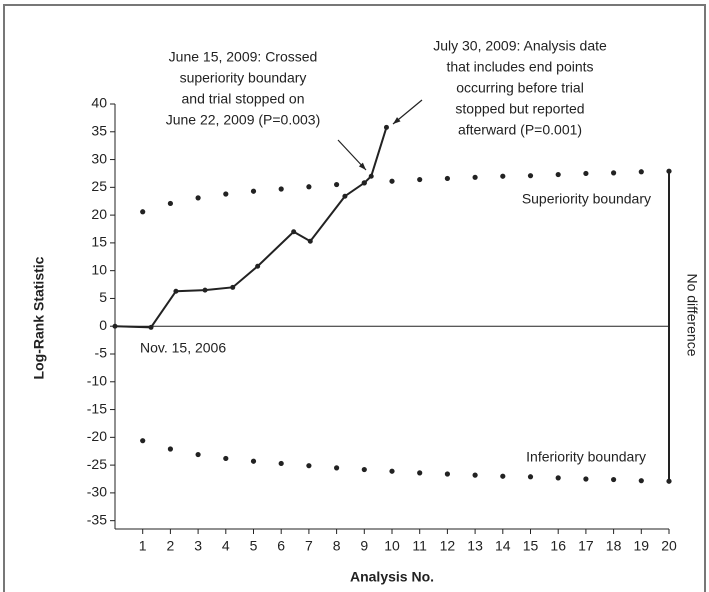 The image size is (709, 592). Describe the element at coordinates (143, 546) in the screenshot. I see `x-tick-label: 1` at that location.